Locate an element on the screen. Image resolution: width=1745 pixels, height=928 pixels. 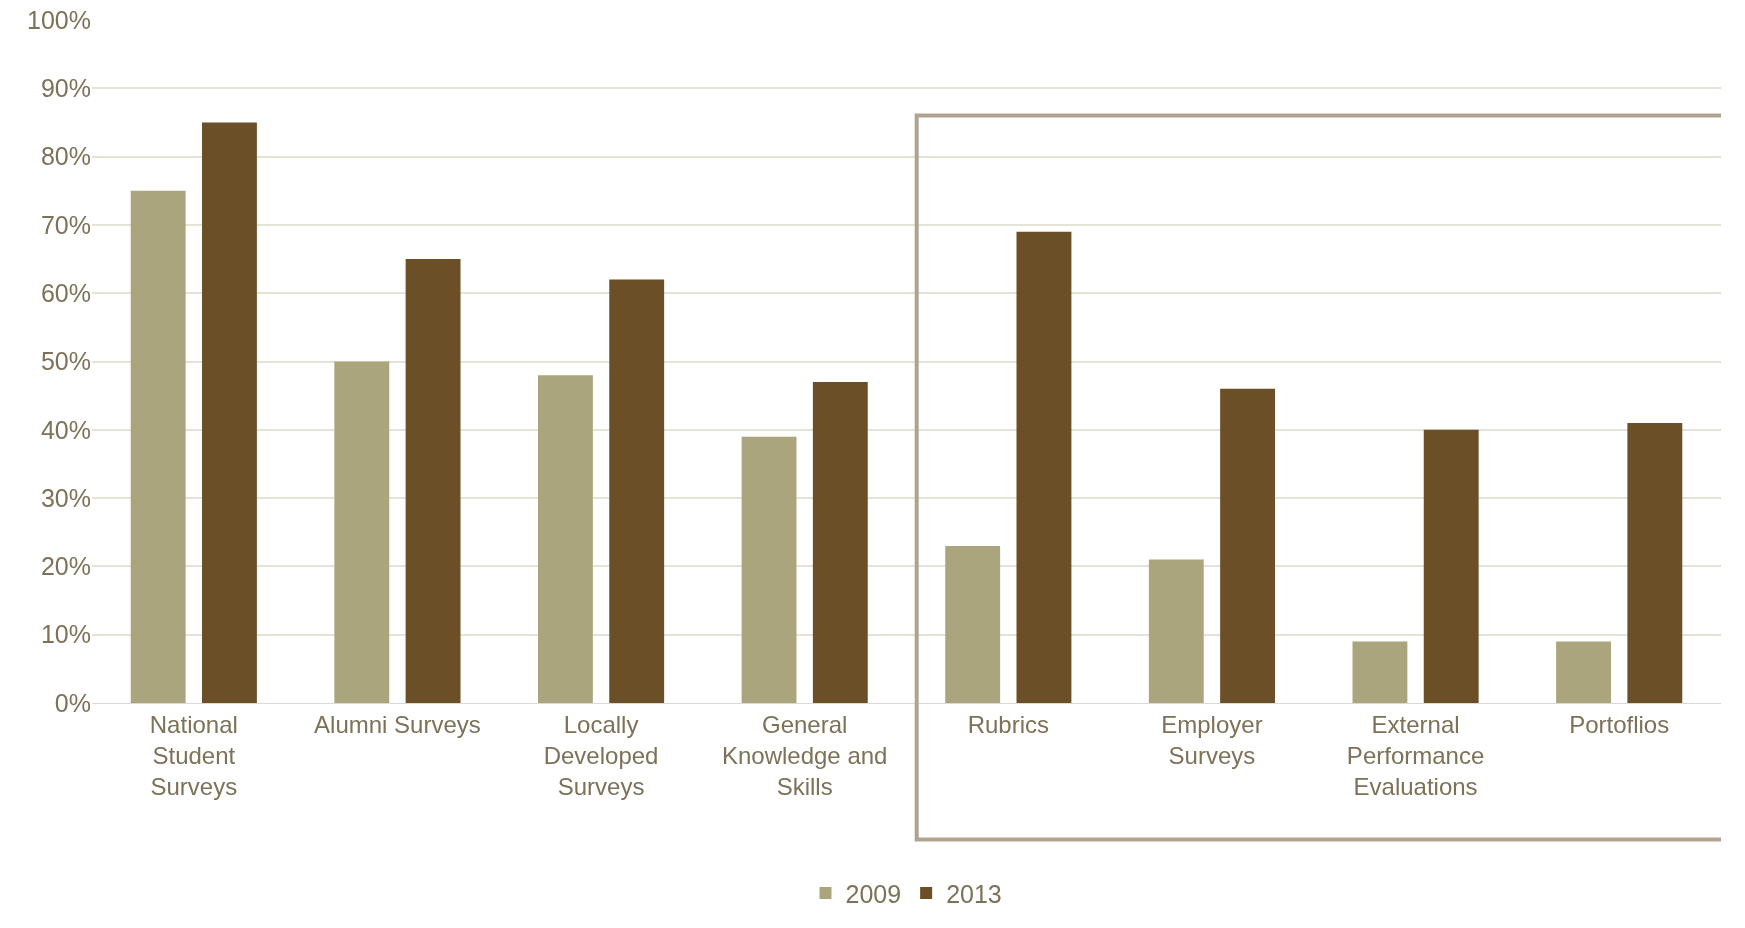
x-tick-label: External Performance Evaluations is located at coordinates (1415, 755).